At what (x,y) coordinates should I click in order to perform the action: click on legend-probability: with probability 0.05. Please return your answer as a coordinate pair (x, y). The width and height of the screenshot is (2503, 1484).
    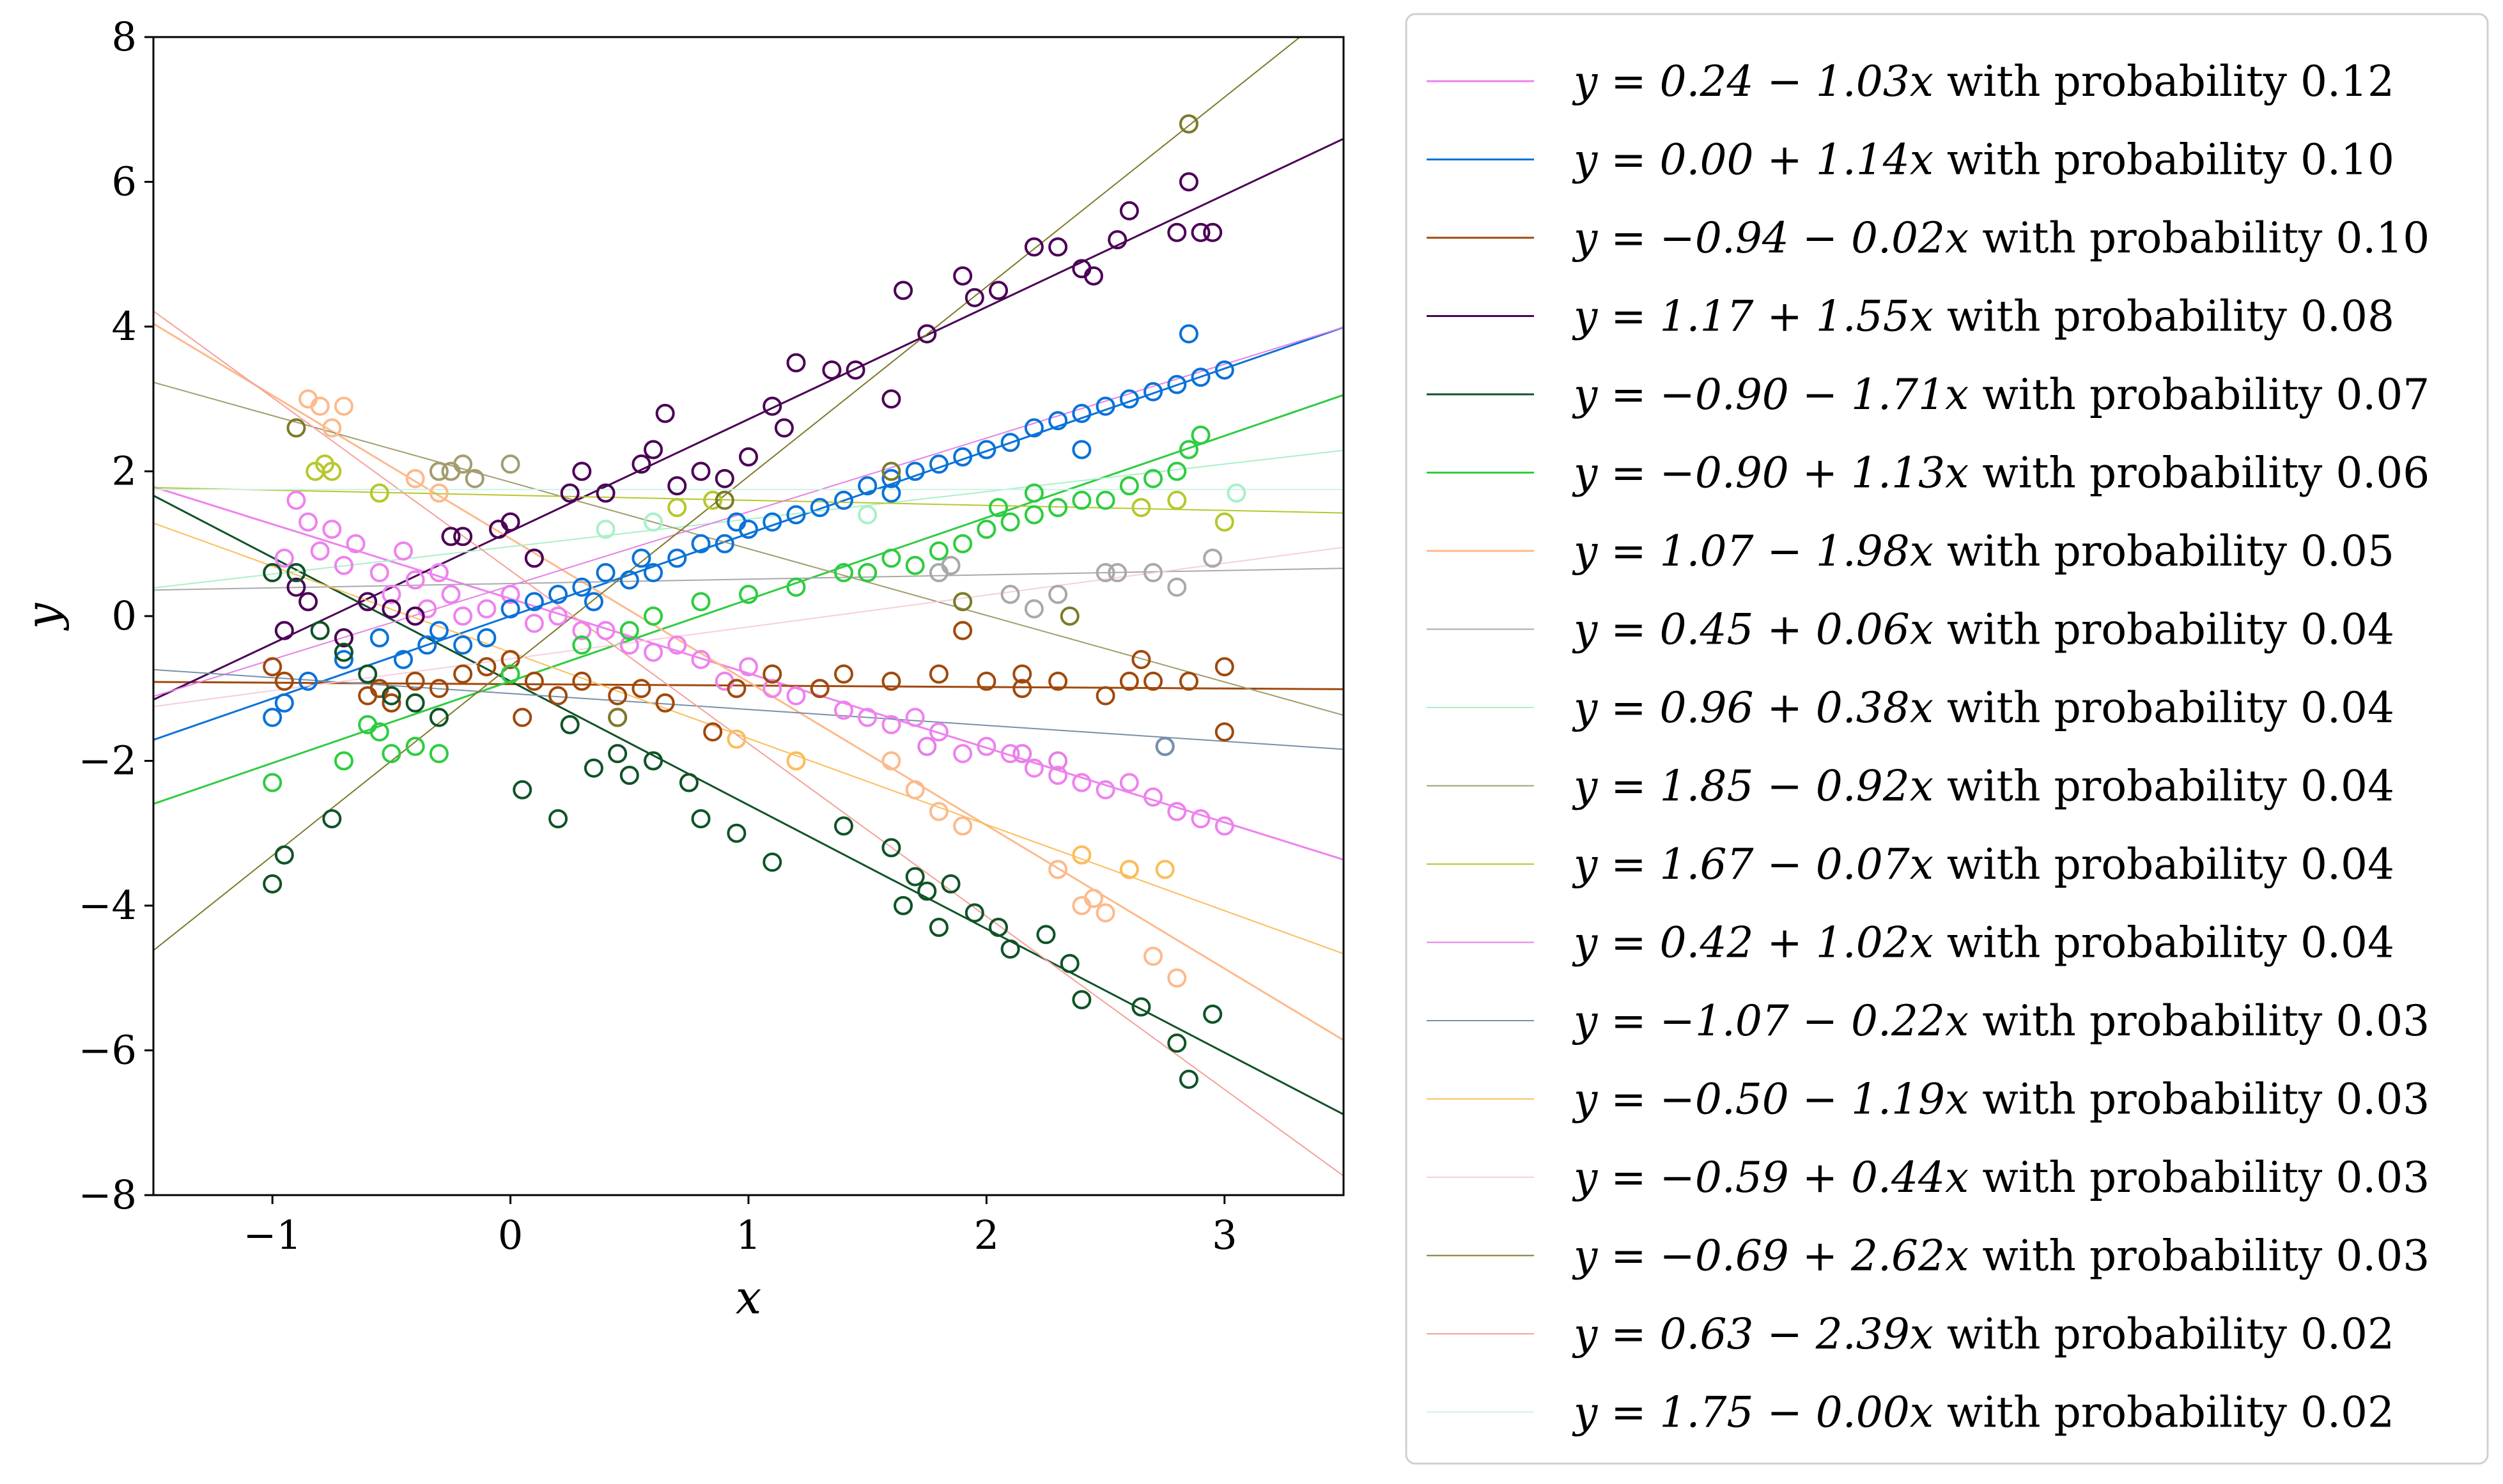
    Looking at the image, I should click on (2163, 552).